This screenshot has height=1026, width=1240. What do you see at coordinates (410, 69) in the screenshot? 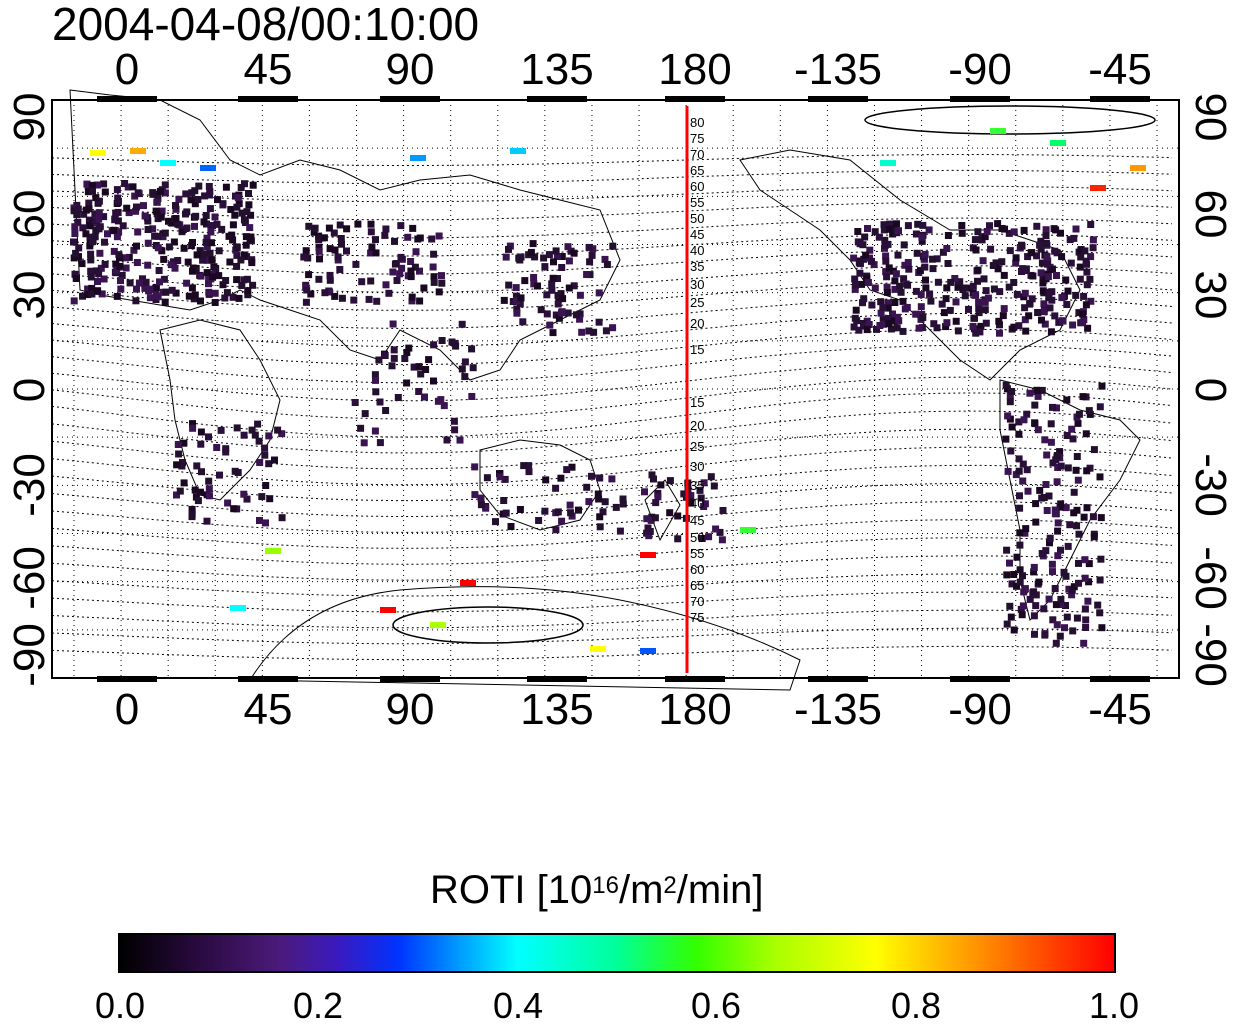
I see `top-lon-tick: 90` at bounding box center [410, 69].